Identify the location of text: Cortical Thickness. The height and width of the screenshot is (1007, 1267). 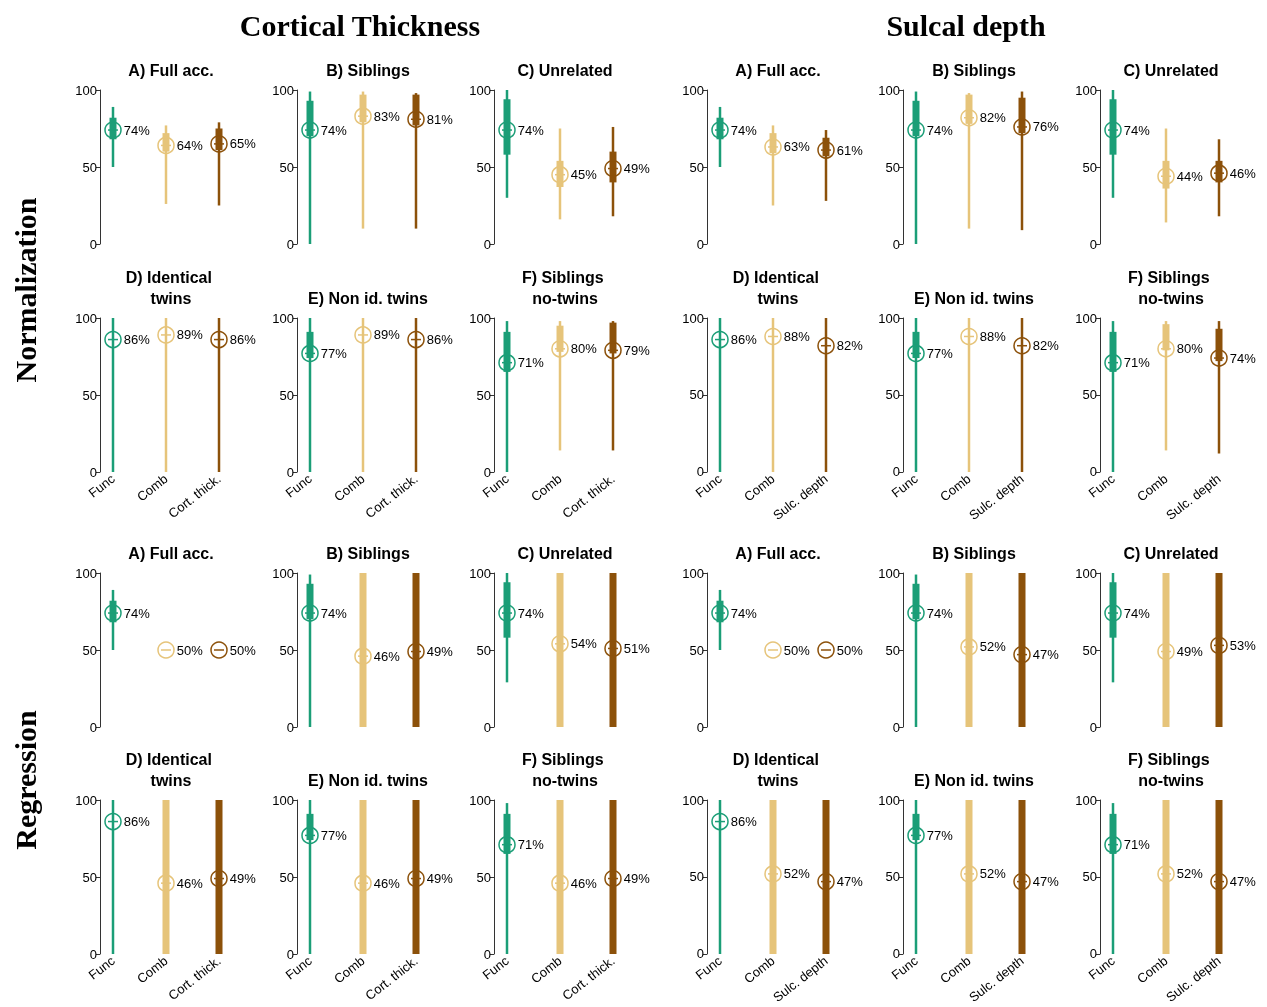
(360, 25).